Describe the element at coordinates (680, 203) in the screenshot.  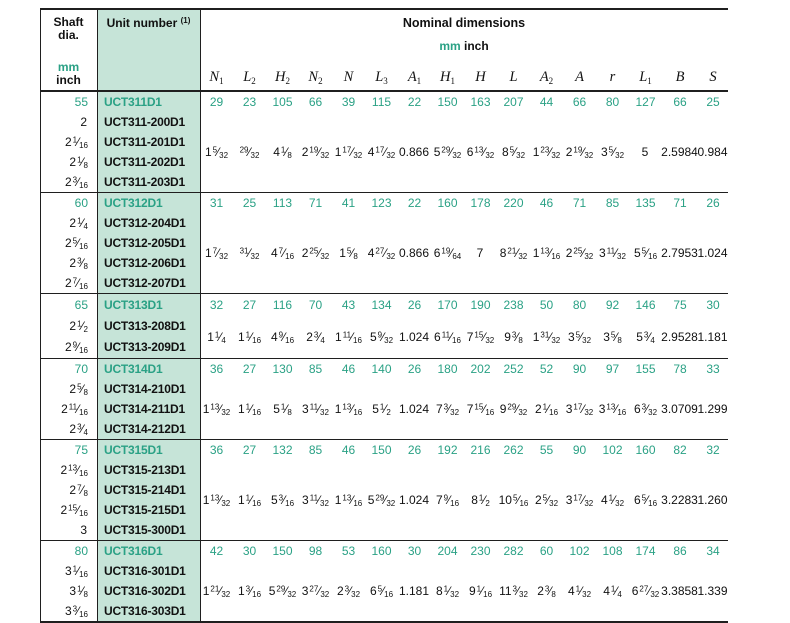
I see `dim-value-mm: 71` at that location.